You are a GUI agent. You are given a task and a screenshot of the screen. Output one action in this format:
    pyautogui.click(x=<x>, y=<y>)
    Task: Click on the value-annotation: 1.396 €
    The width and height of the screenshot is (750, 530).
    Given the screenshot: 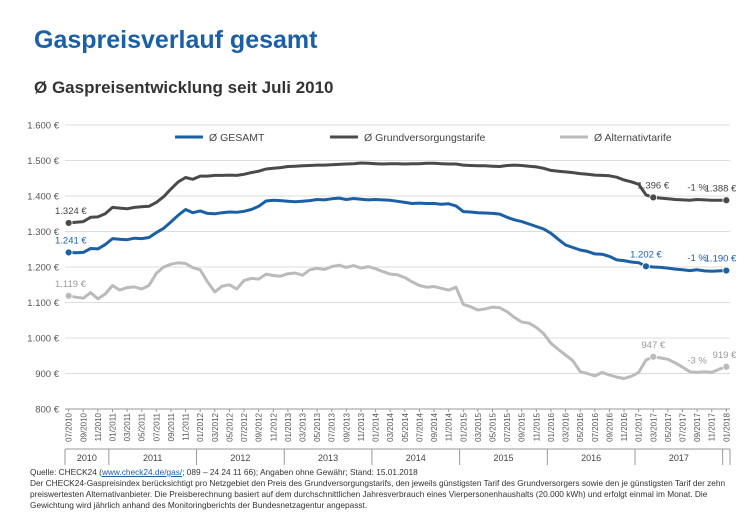 What is the action you would take?
    pyautogui.click(x=653, y=185)
    